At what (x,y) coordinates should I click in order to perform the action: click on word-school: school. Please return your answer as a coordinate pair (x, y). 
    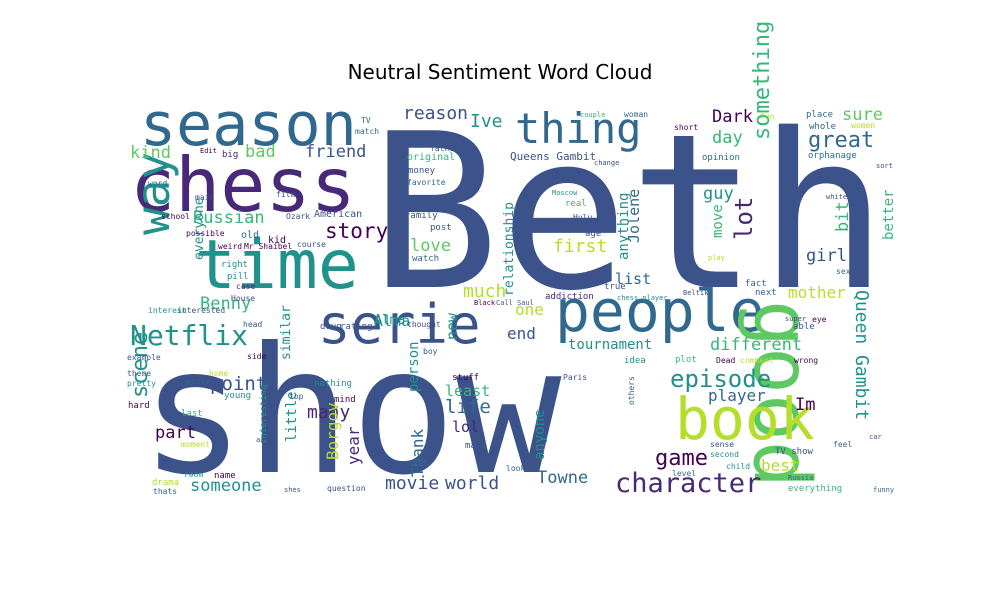
    Looking at the image, I should click on (175, 216).